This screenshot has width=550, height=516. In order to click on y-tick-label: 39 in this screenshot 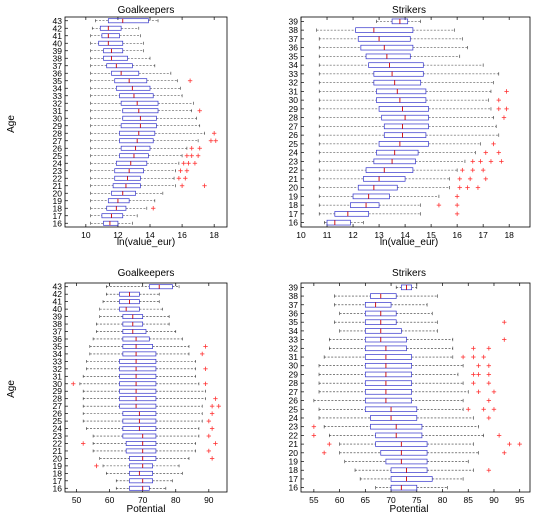, I will do `click(294, 287)`.